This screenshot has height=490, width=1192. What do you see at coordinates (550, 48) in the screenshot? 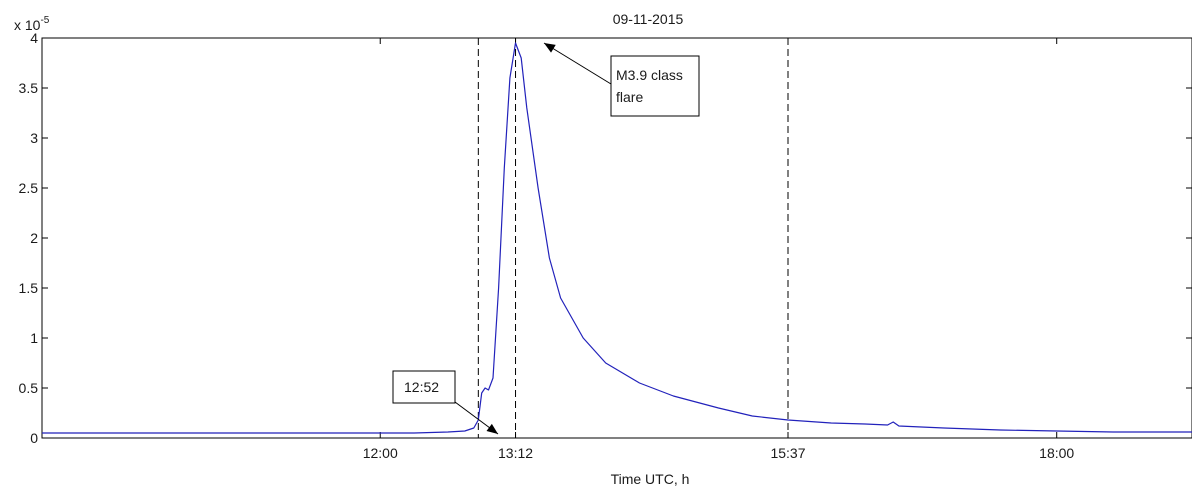
I see `annotation-flare-arrowhead` at bounding box center [550, 48].